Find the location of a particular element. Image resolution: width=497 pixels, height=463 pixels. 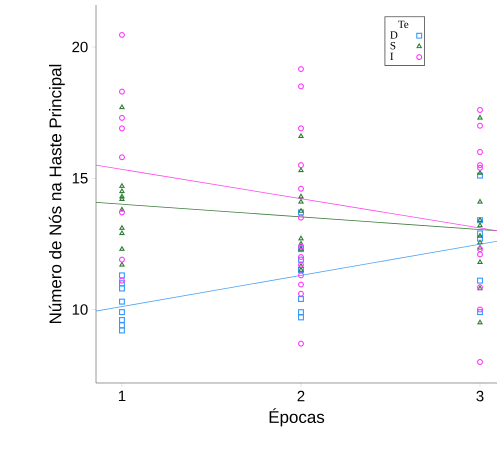

x-tick-label: 2 is located at coordinates (301, 396).